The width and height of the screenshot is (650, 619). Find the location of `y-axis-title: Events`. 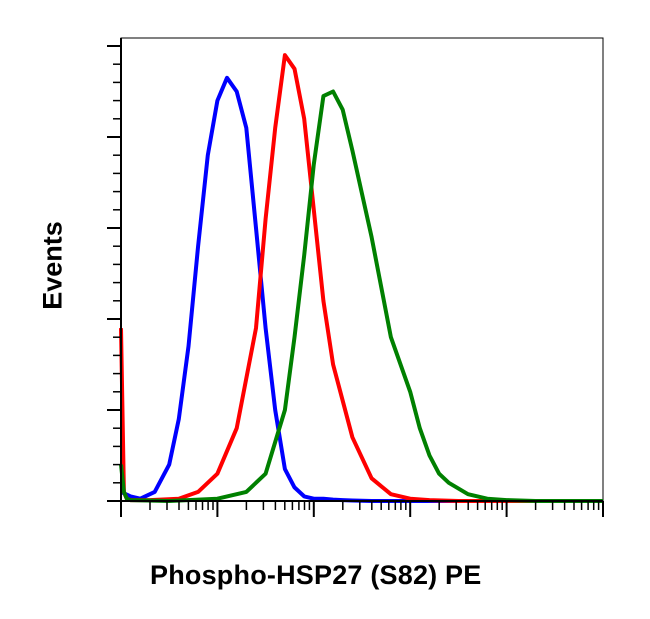

y-axis-title: Events is located at coordinates (52, 265).